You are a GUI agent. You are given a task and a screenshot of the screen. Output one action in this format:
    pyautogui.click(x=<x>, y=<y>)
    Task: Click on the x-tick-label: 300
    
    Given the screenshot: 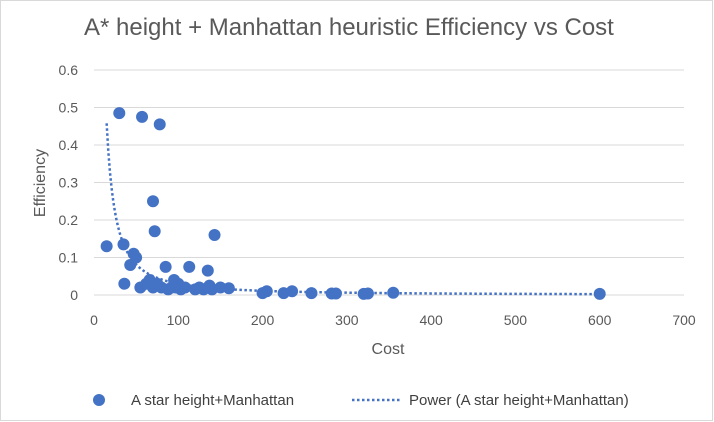 What is the action you would take?
    pyautogui.click(x=347, y=320)
    